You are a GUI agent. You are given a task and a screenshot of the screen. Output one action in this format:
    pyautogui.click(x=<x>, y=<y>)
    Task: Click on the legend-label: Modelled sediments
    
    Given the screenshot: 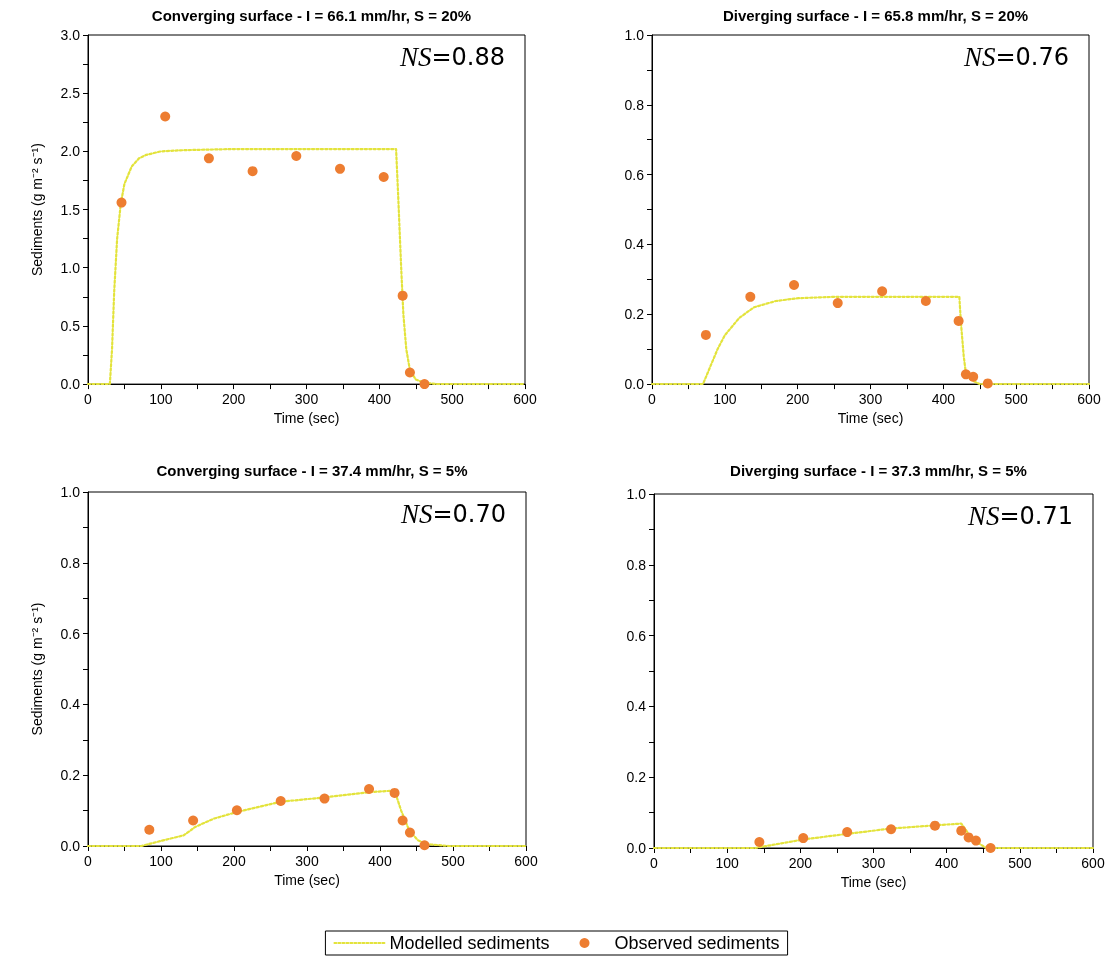 What is the action you would take?
    pyautogui.click(x=469, y=943)
    